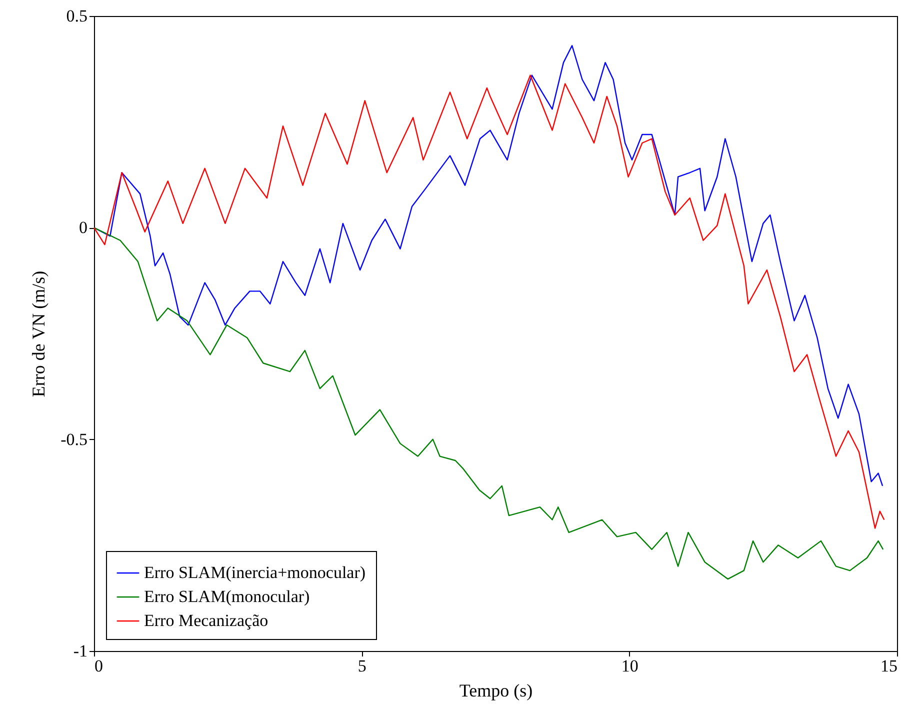  What do you see at coordinates (496, 690) in the screenshot?
I see `x-axis-title: Tempo (s)` at bounding box center [496, 690].